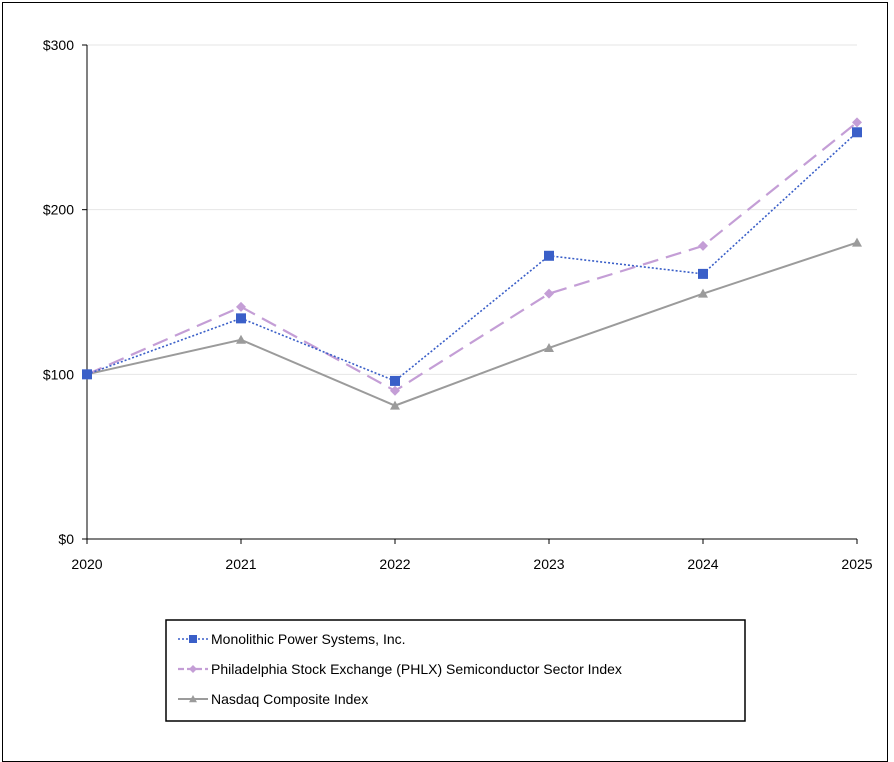  I want to click on x-tick-label: 2024, so click(702, 564).